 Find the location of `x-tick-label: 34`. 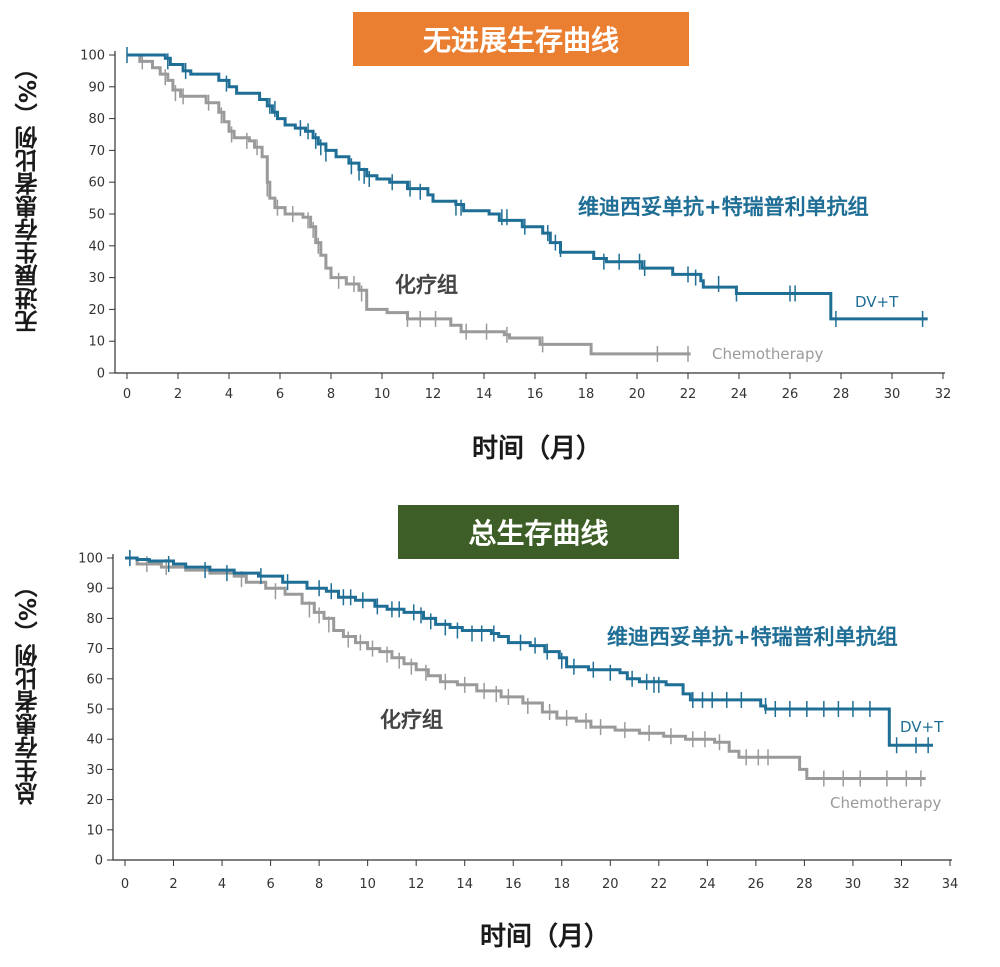

x-tick-label: 34 is located at coordinates (950, 884).